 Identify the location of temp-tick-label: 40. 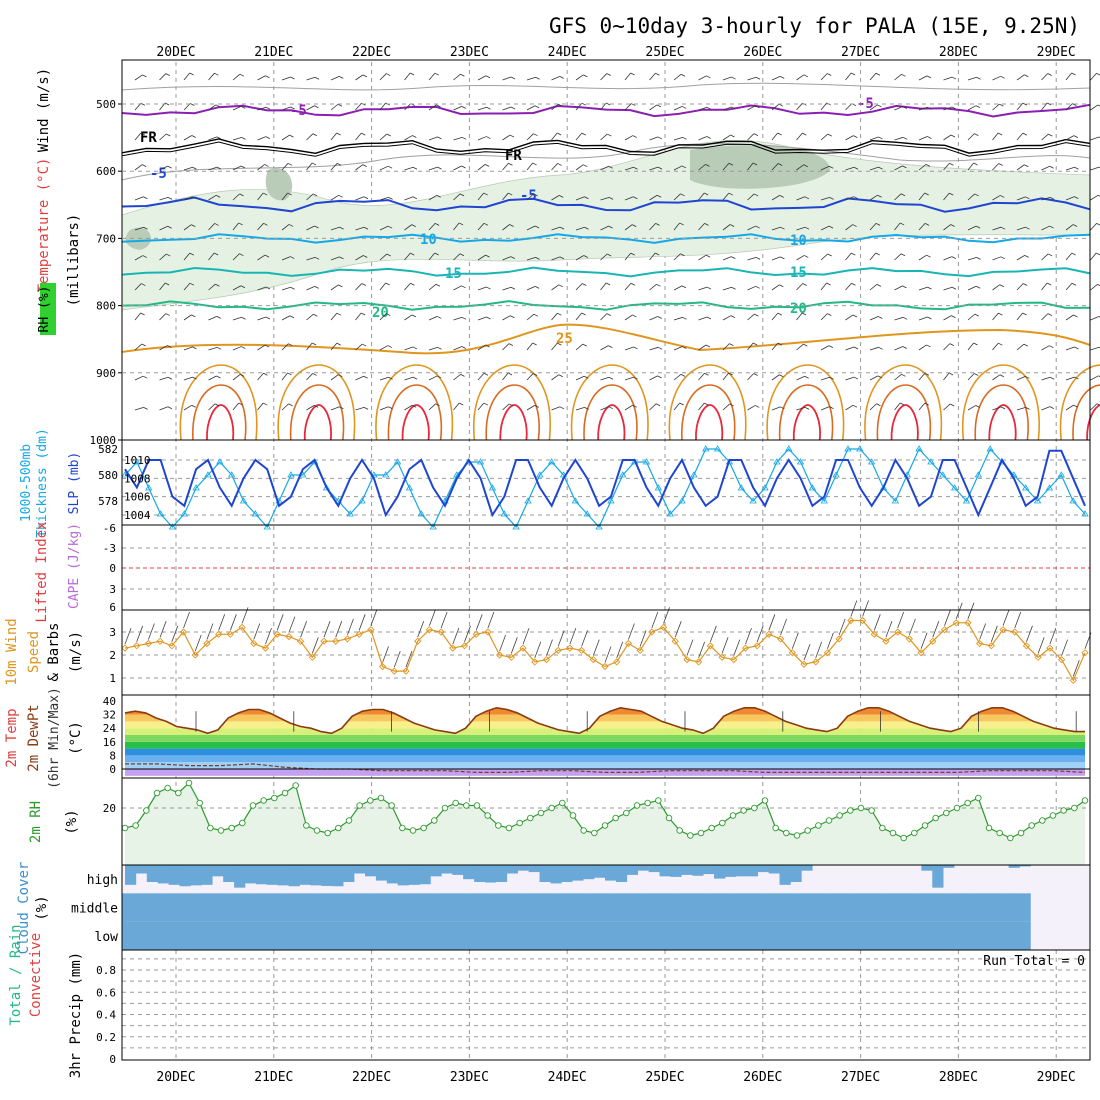
(109, 701).